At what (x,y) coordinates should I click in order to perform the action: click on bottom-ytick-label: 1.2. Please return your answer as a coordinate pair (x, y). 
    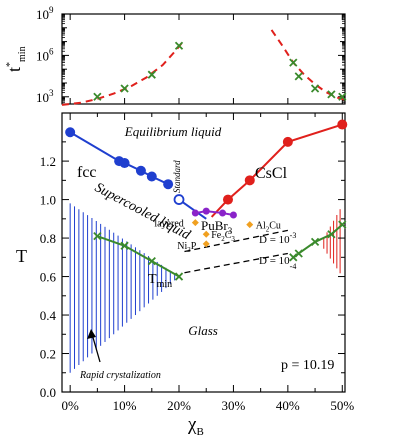
    Looking at the image, I should click on (48, 161).